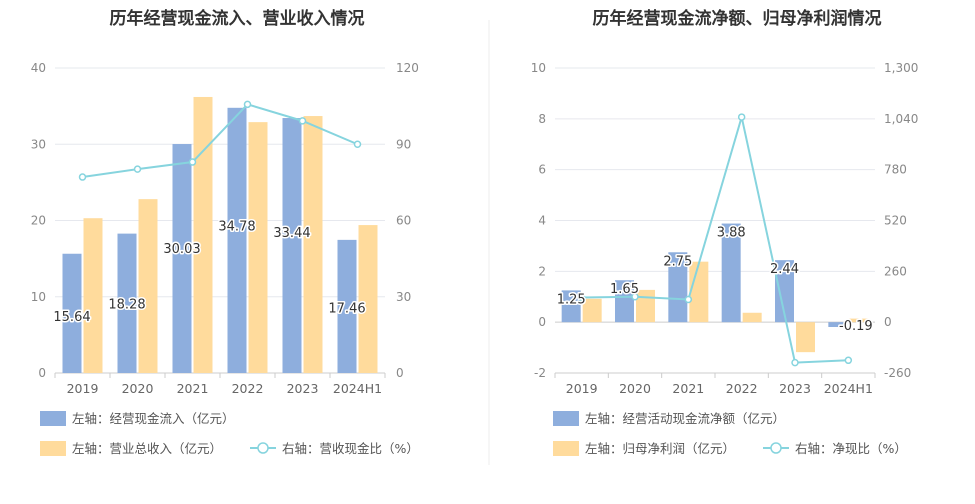 The height and width of the screenshot is (504, 975). Describe the element at coordinates (784, 269) in the screenshot. I see `data-label: 2.44` at that location.